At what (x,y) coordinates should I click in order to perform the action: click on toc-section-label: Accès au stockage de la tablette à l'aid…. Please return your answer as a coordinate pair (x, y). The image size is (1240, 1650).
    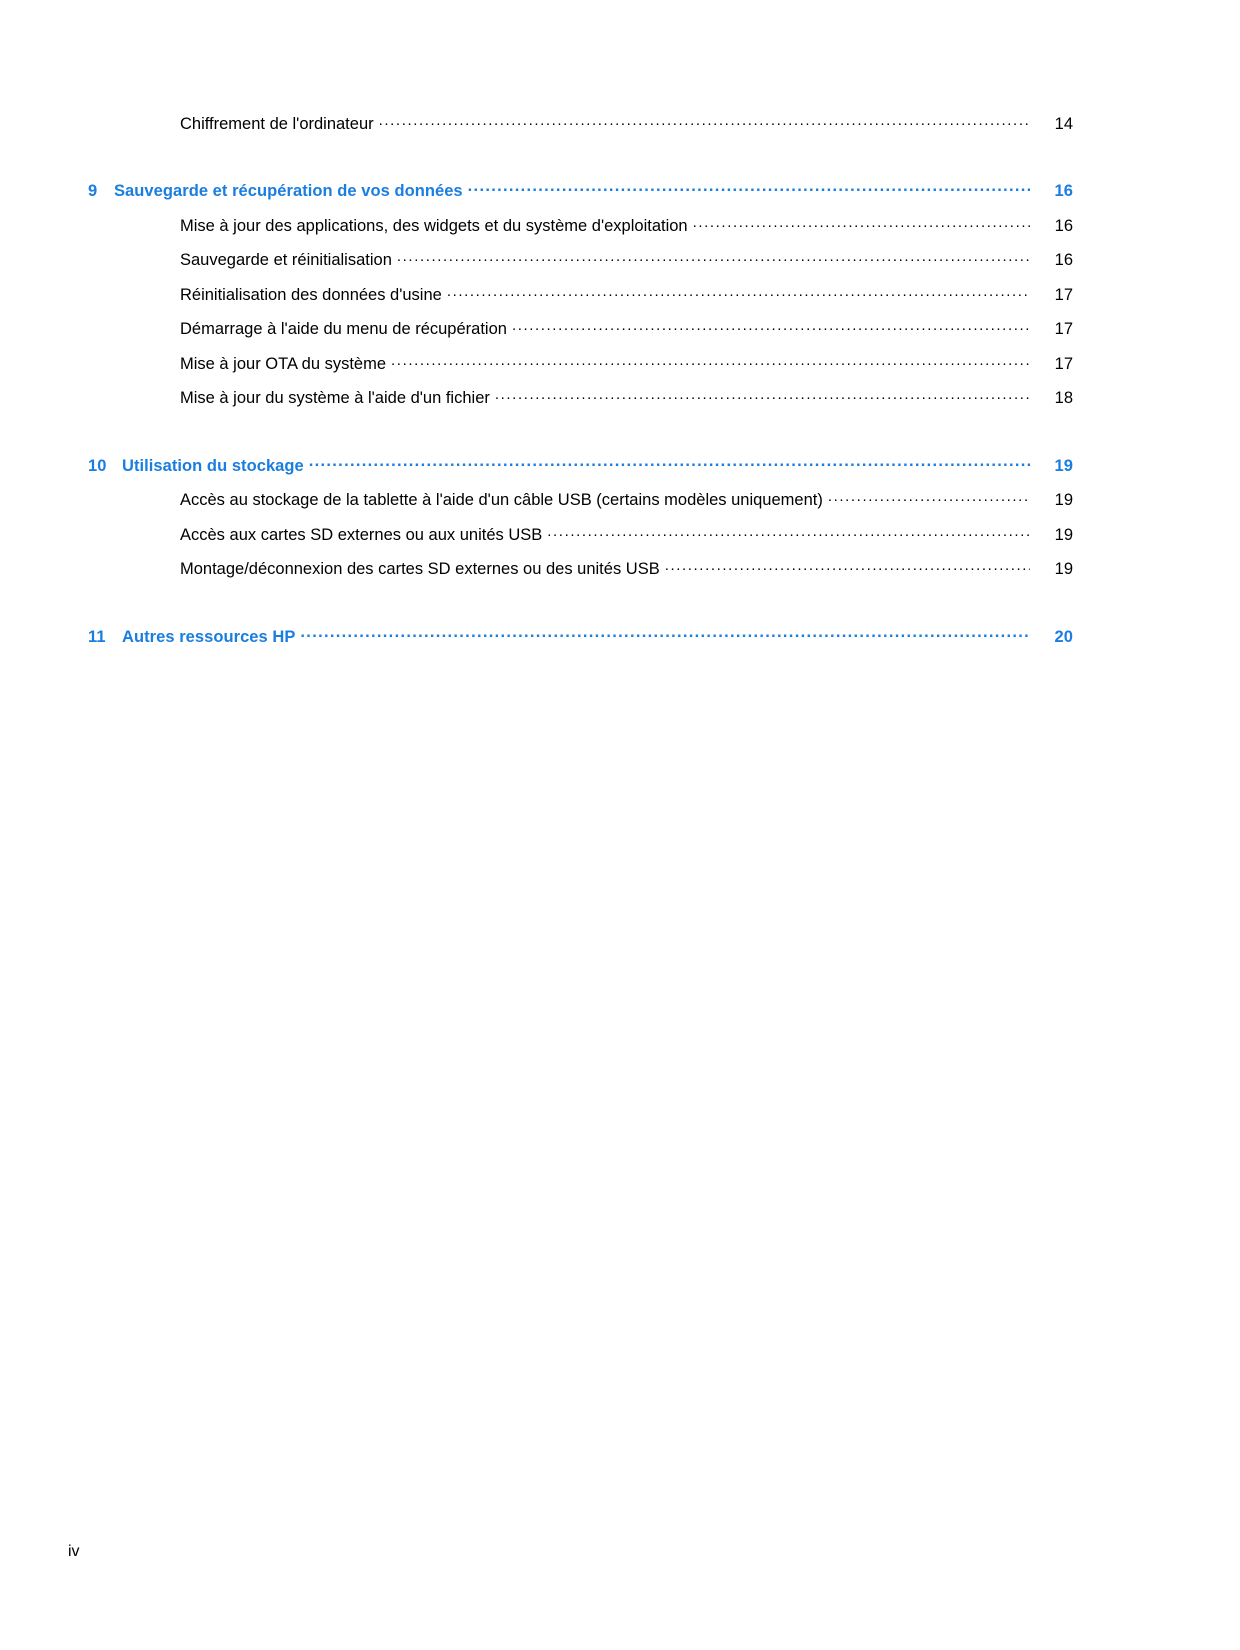
    Looking at the image, I should click on (501, 500).